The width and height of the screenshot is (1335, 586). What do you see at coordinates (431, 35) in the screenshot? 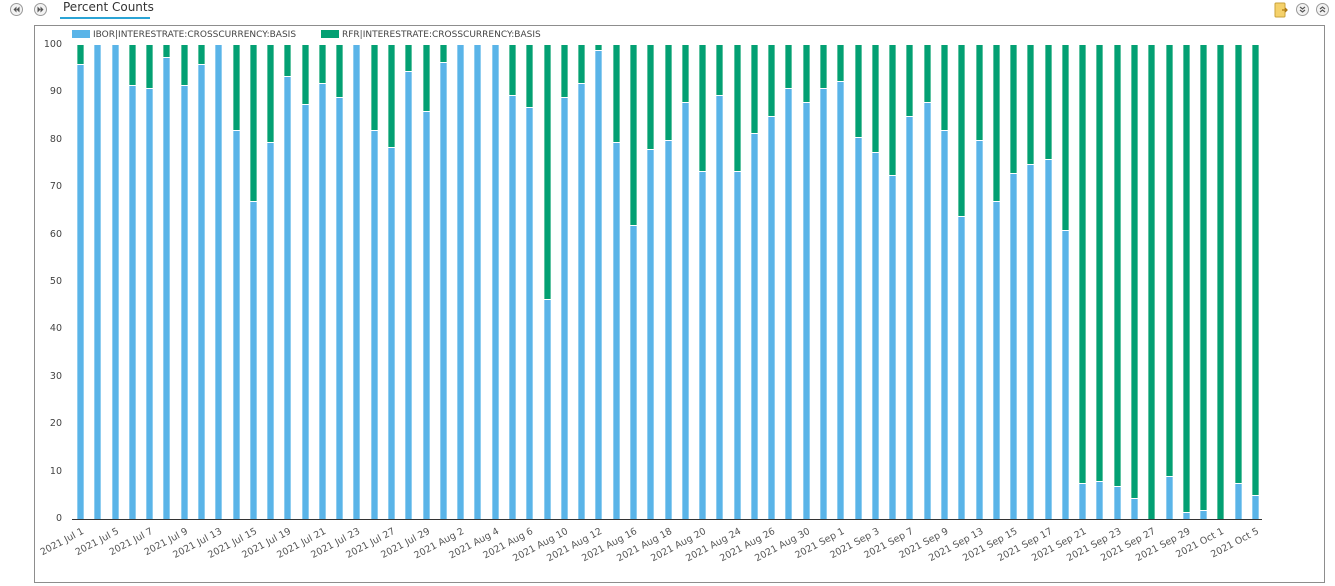
I see `legend-item-rfr: RFR|INTERESTRATE:CROSSCURRENCY:BASIS` at bounding box center [431, 35].